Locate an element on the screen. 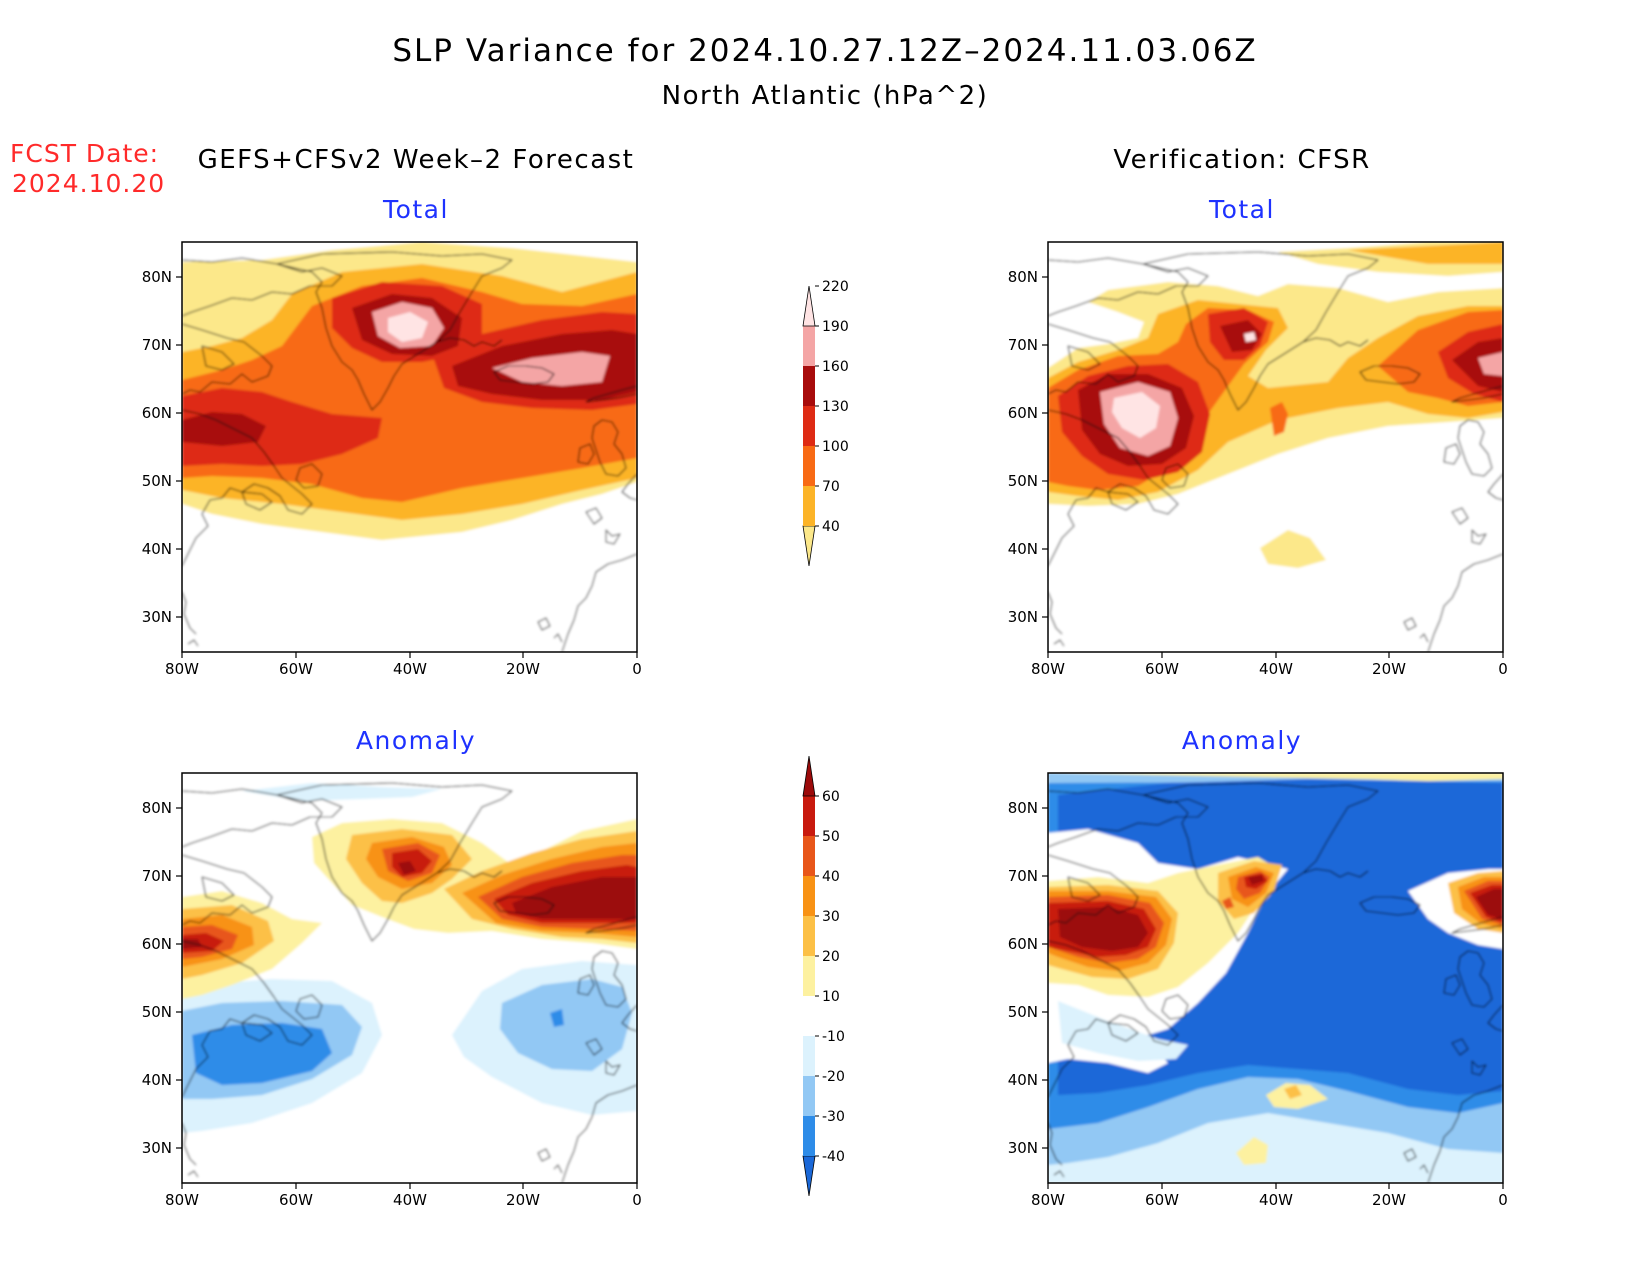 This screenshot has height=1275, width=1650. colorbar-tick-label: 130 is located at coordinates (835, 407).